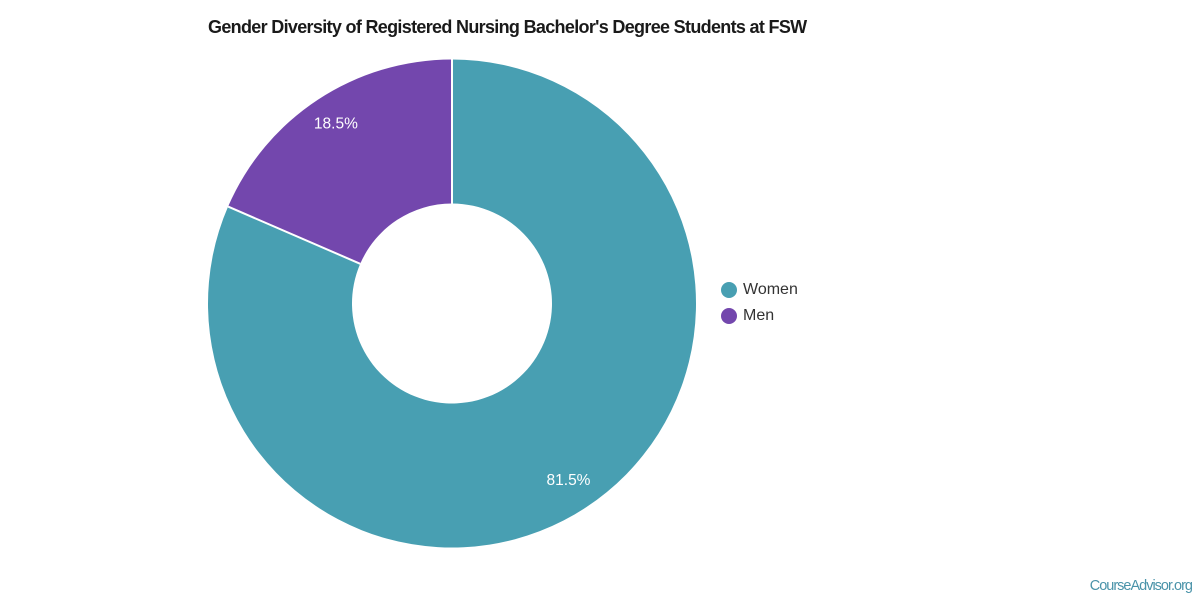 The width and height of the screenshot is (1200, 600). What do you see at coordinates (336, 124) in the screenshot?
I see `svg-text: 18.5%` at bounding box center [336, 124].